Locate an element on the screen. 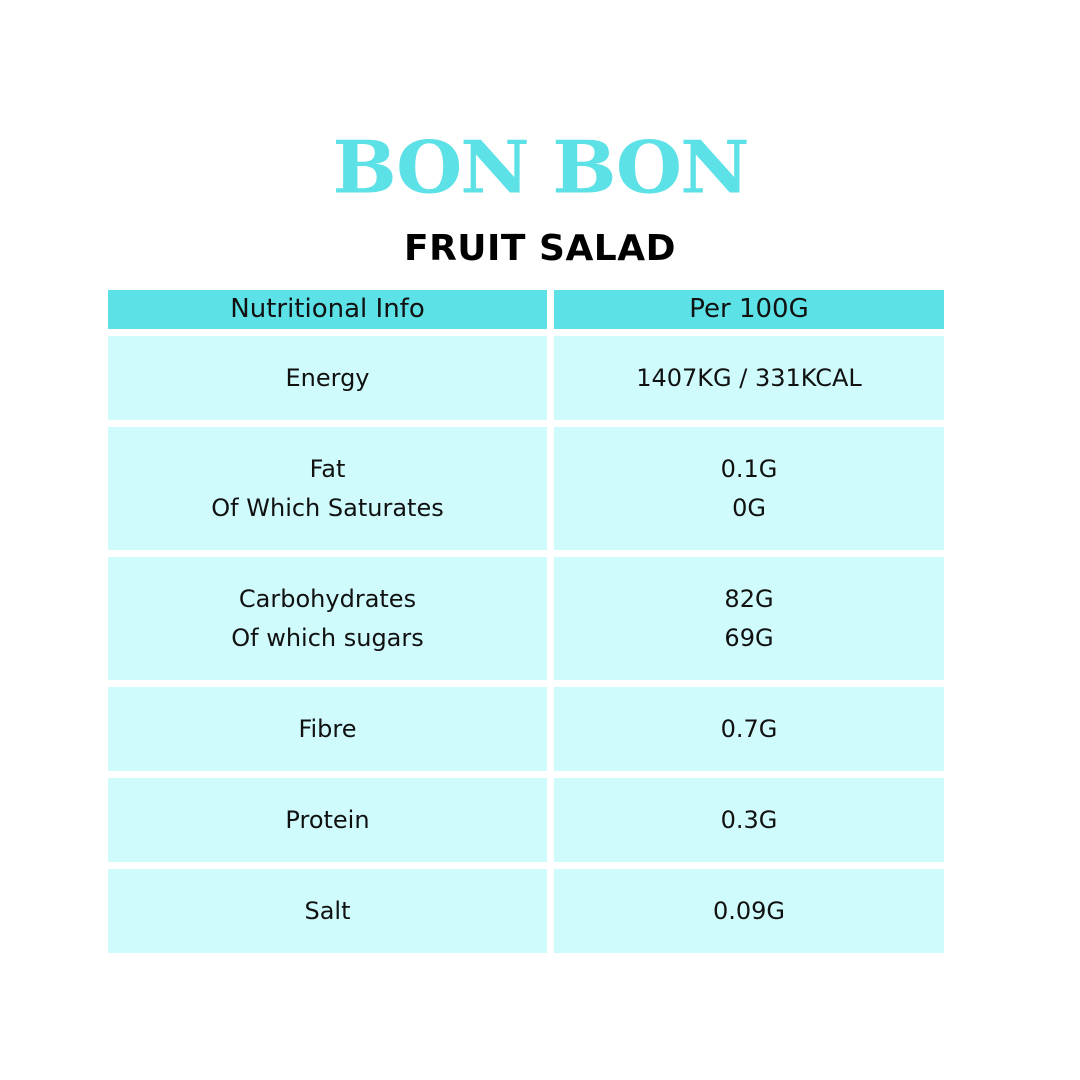 The width and height of the screenshot is (1080, 1080). table-row: Carbohydrates Of which sugars 82G 69G is located at coordinates (526, 618).